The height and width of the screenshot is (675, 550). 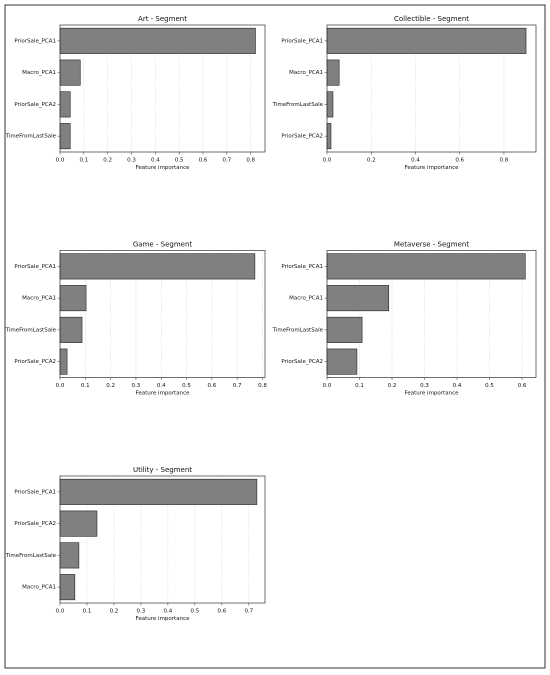 I want to click on chart-title: Utility - Segment, so click(x=162, y=470).